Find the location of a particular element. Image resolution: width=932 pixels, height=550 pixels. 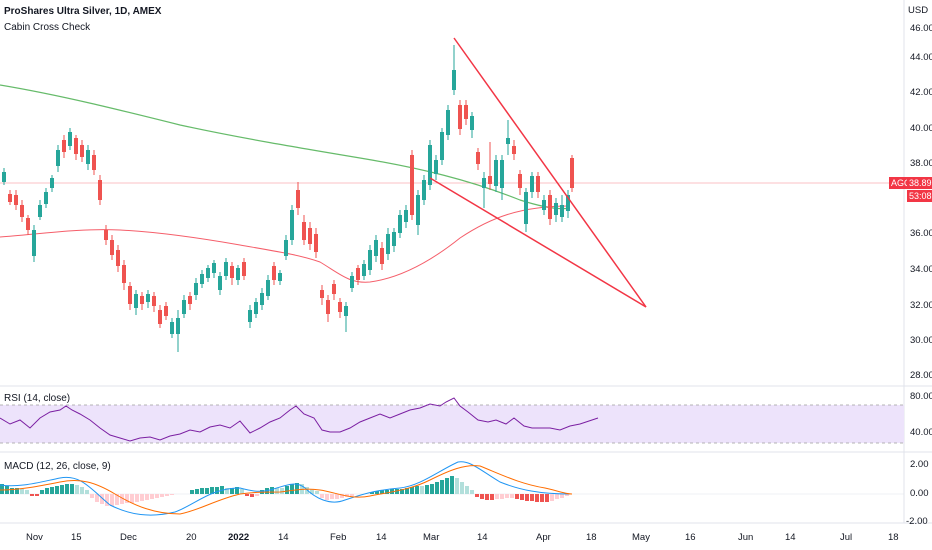

falling-wedge-drawing is located at coordinates (538, 172).